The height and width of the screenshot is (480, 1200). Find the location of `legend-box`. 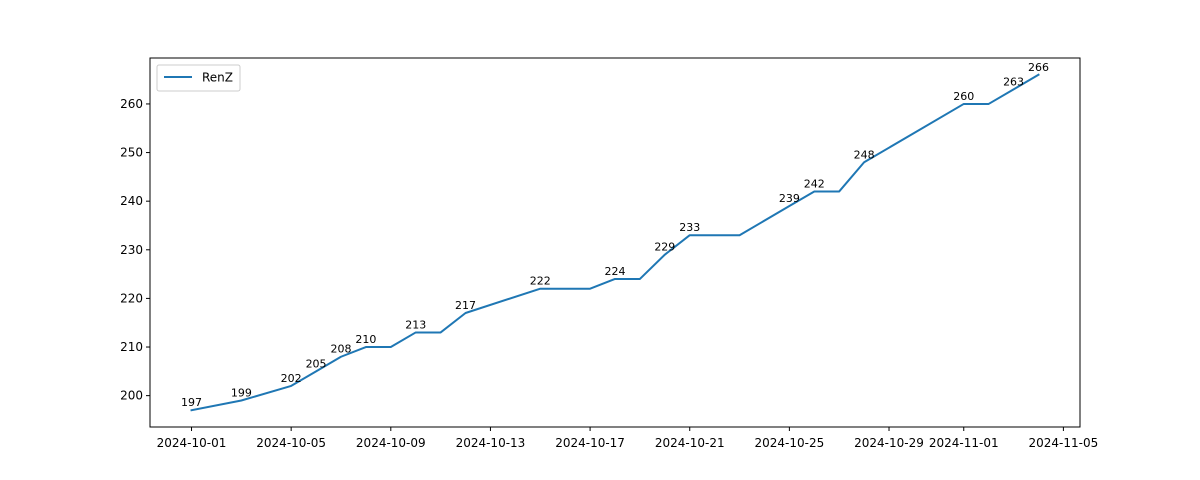

legend-box is located at coordinates (198, 78).